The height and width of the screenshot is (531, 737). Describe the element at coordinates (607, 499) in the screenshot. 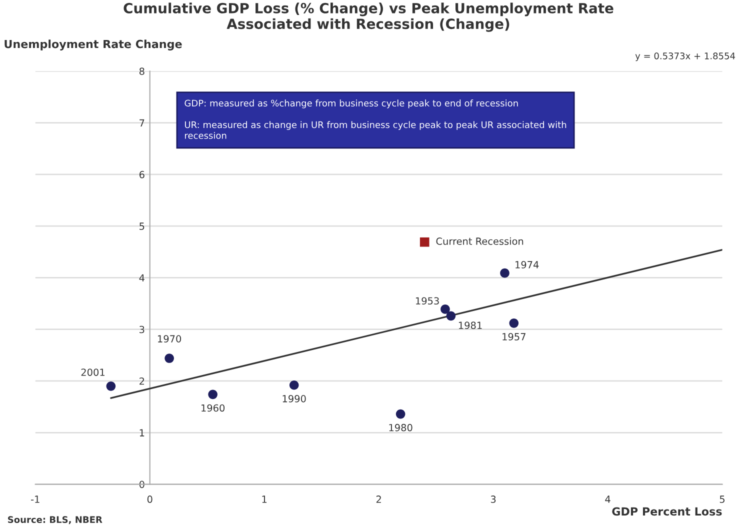

I see `x-tick-label: 4` at that location.